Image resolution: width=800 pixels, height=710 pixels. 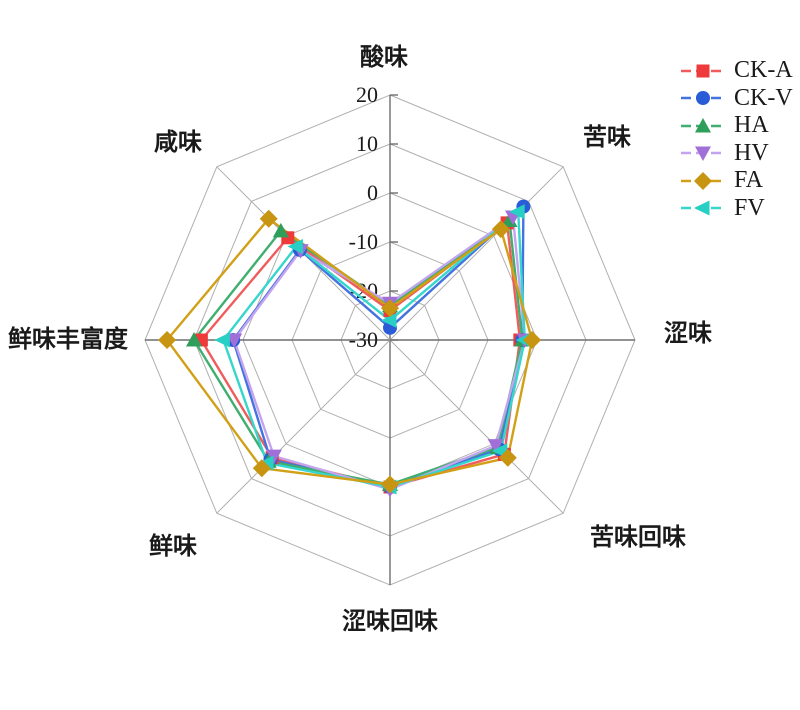 What do you see at coordinates (749, 207) in the screenshot?
I see `legend-label: FV` at bounding box center [749, 207].